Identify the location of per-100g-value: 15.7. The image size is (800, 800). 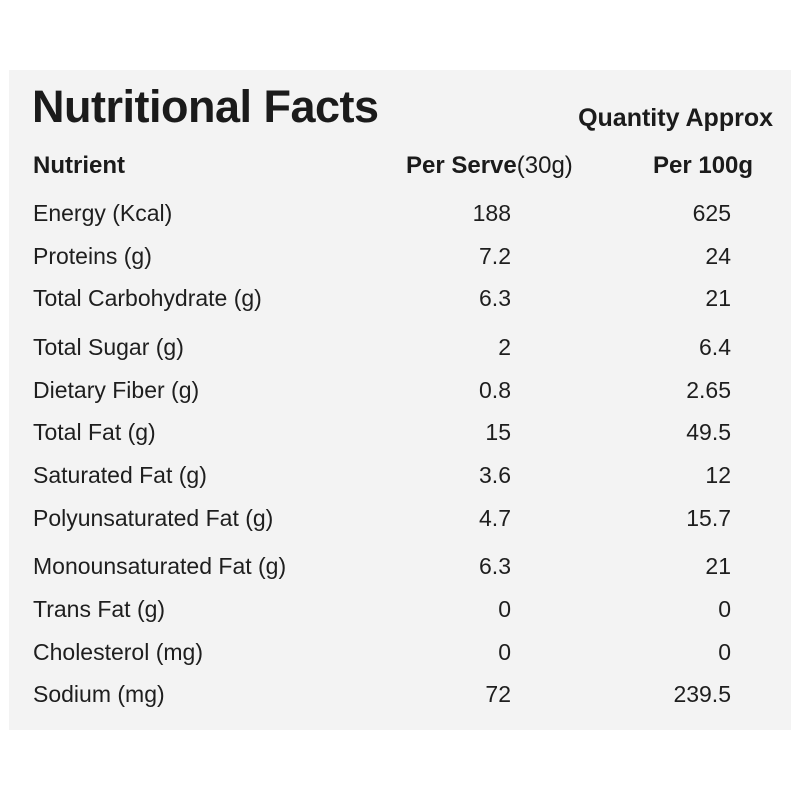
(708, 518).